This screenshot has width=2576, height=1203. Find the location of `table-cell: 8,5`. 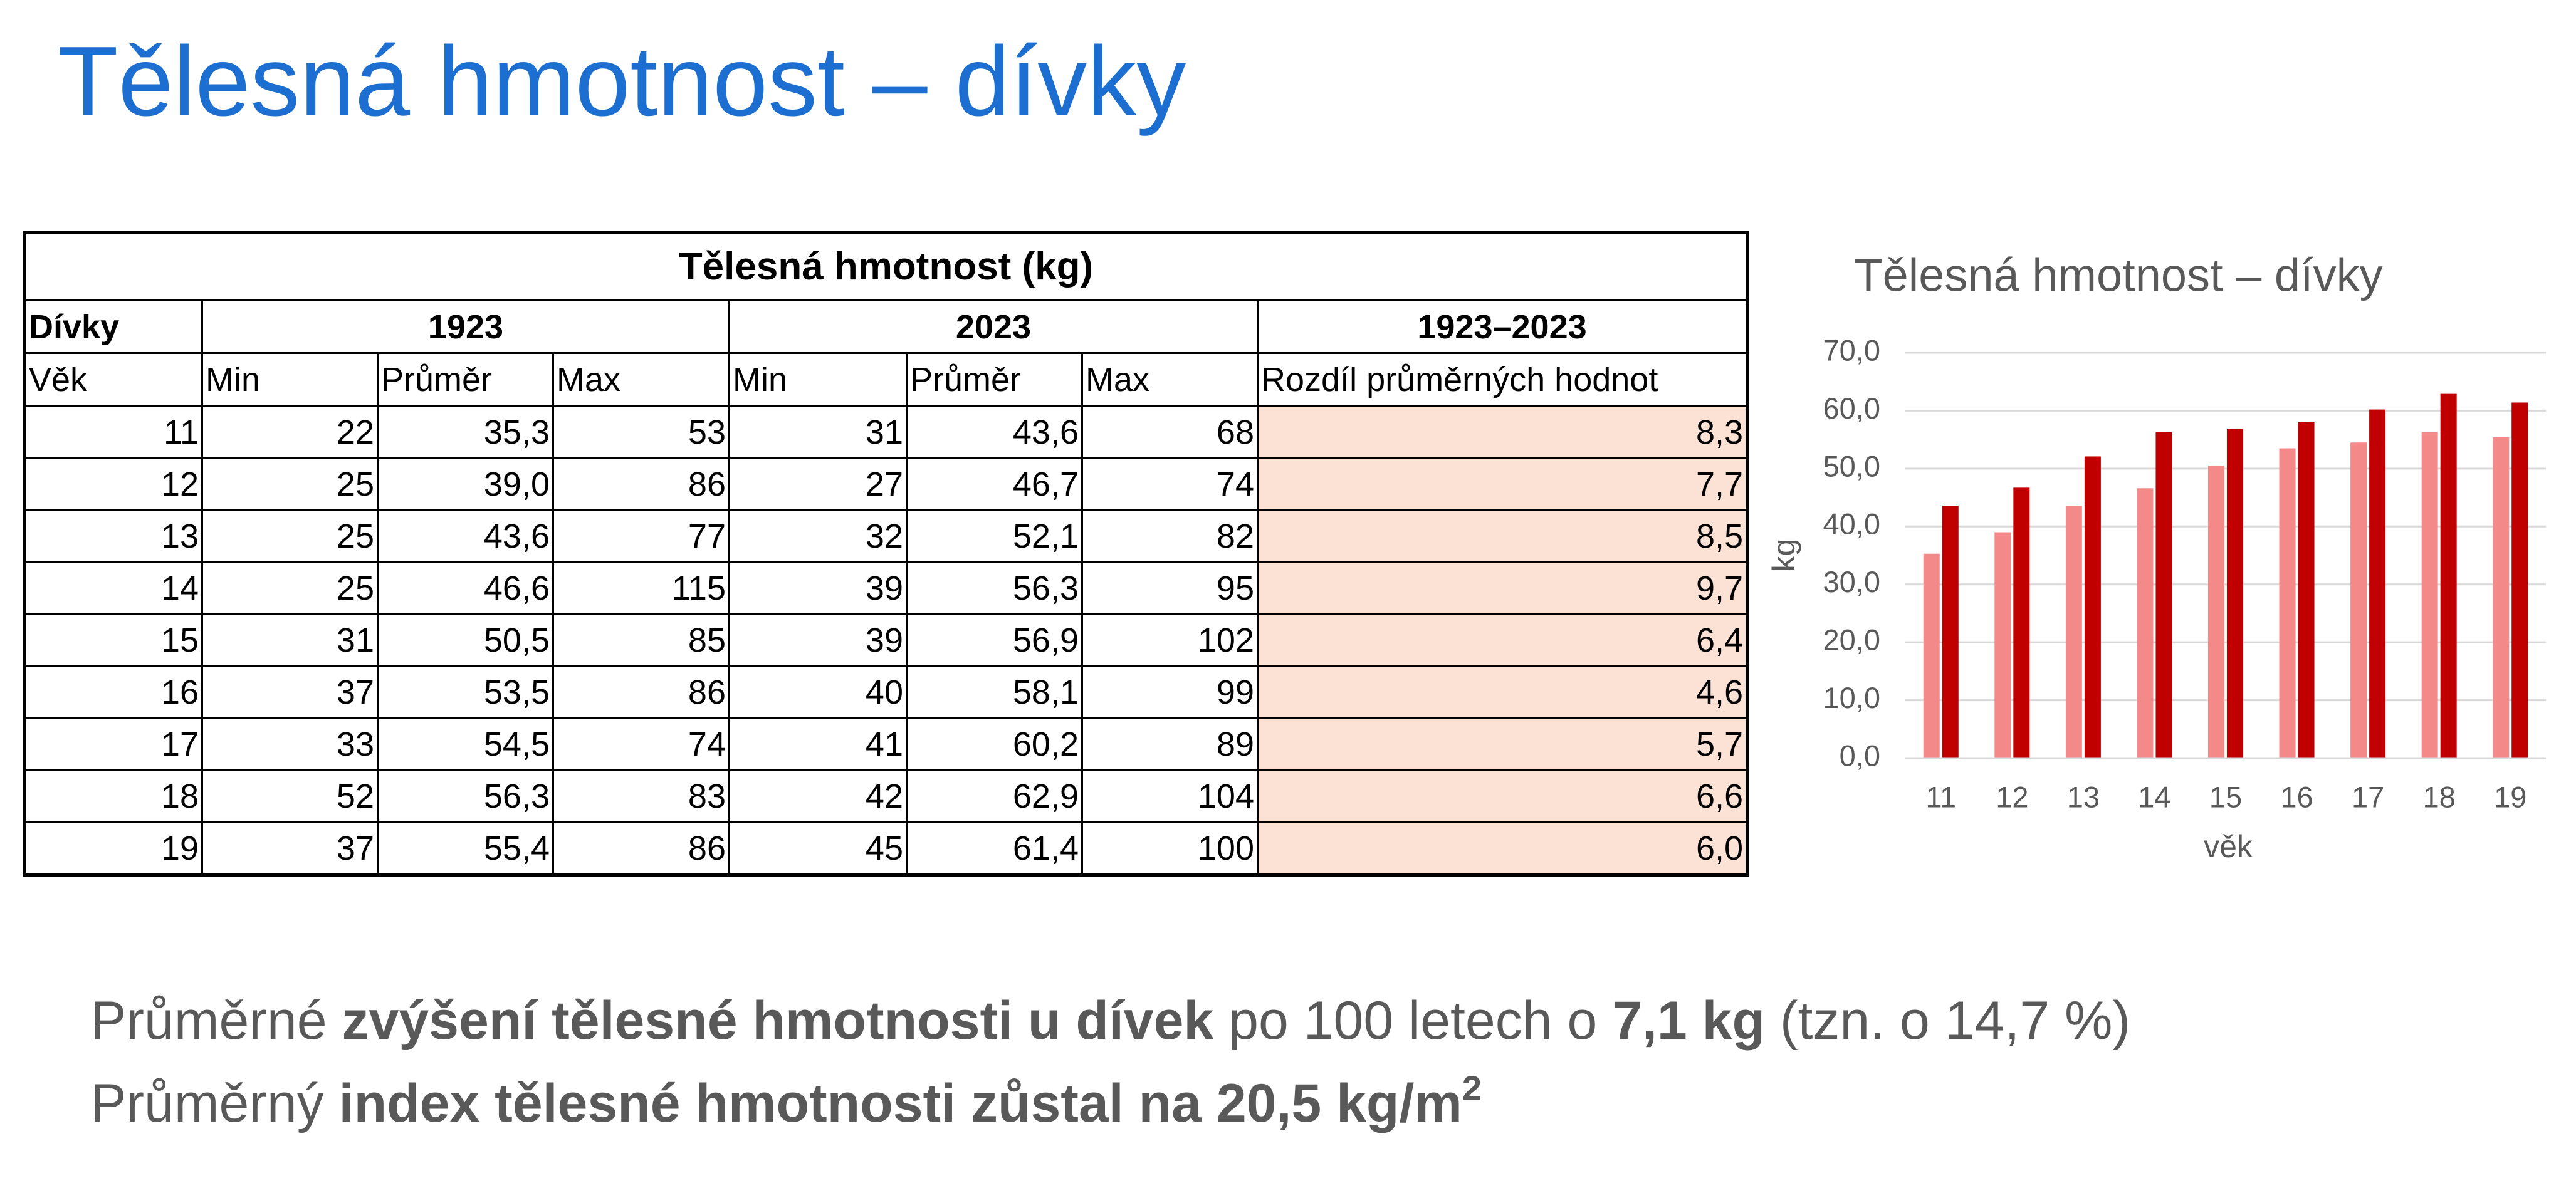

table-cell: 8,5 is located at coordinates (1502, 536).